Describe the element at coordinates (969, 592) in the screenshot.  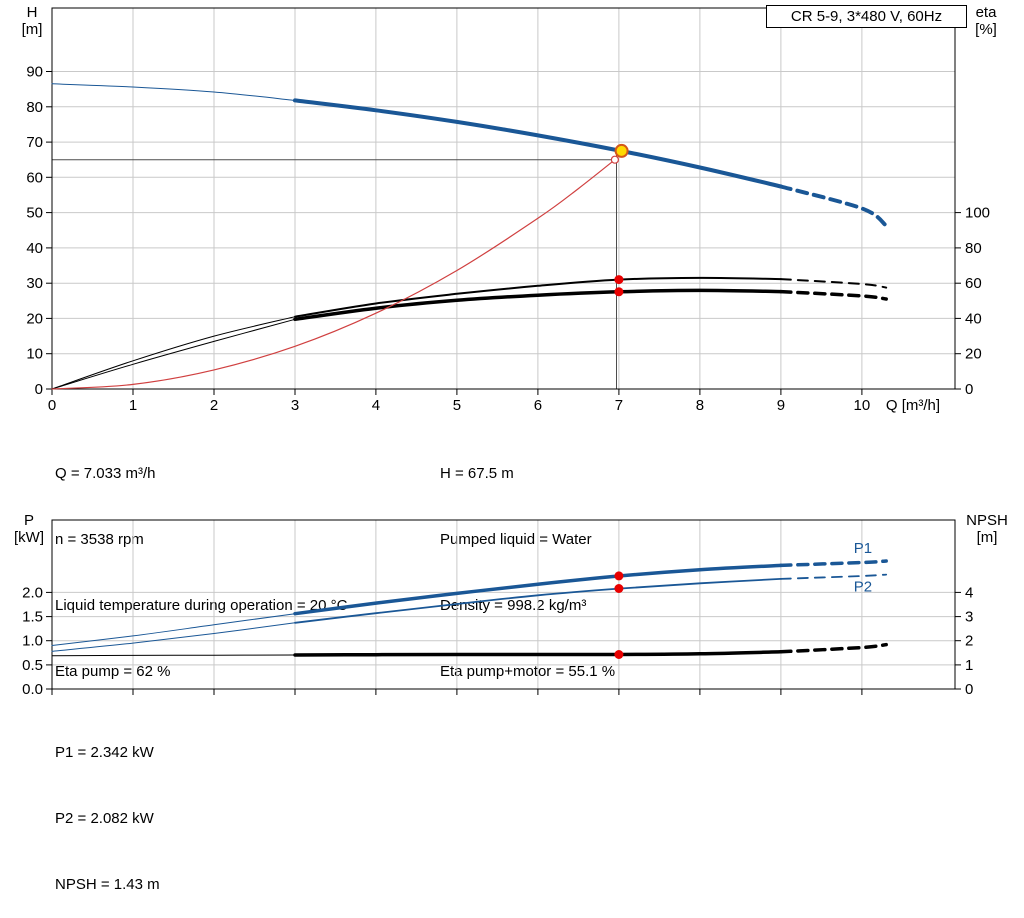
I see `right-tick-label: 4` at that location.